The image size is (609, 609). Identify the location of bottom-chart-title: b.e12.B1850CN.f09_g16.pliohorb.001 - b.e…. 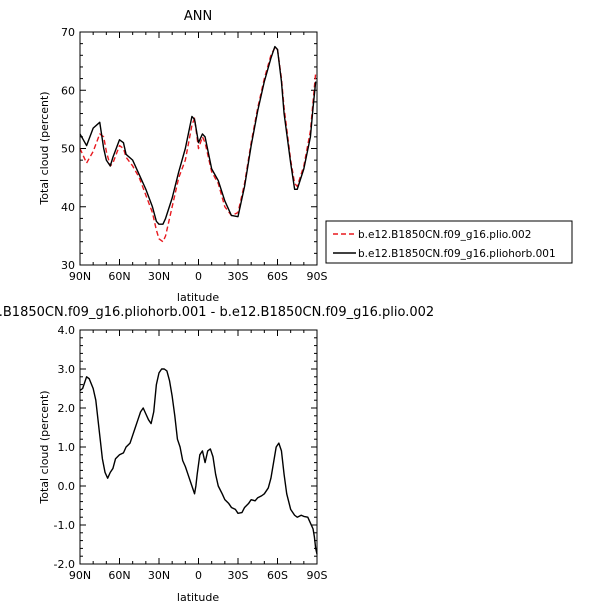
(217, 312).